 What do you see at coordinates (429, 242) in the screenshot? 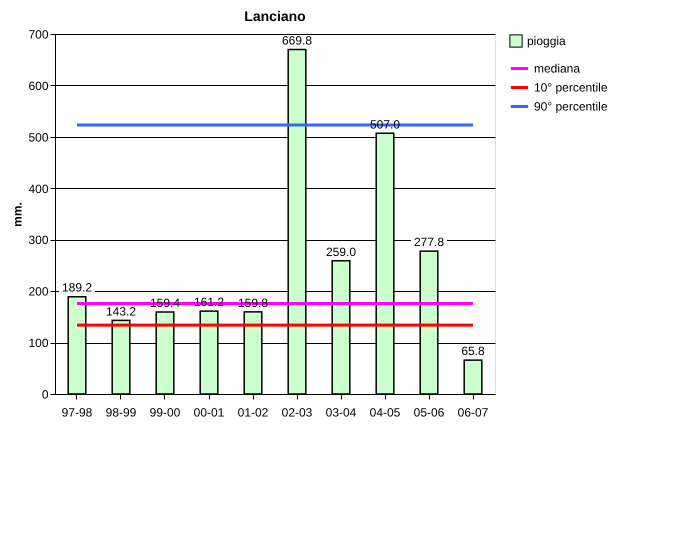
I see `data-label: 277.8` at bounding box center [429, 242].